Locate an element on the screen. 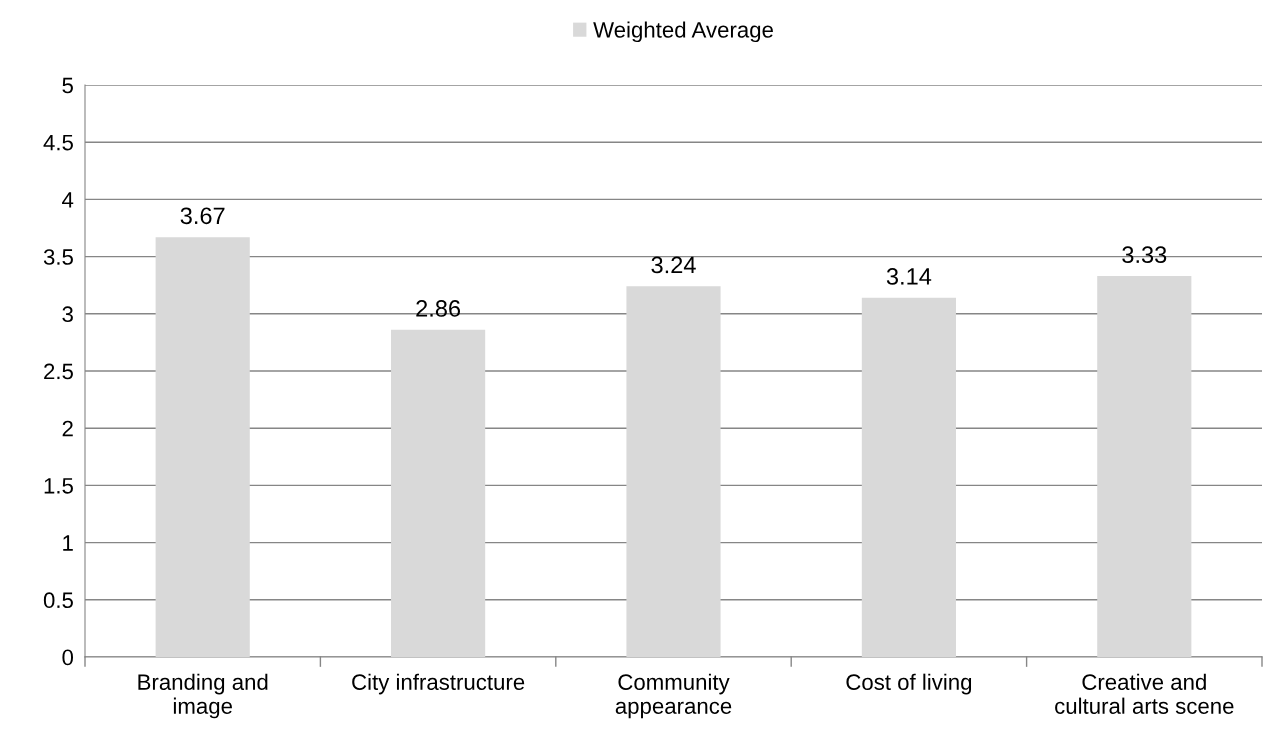 This screenshot has height=748, width=1266. data-label: 3.67 is located at coordinates (202, 216).